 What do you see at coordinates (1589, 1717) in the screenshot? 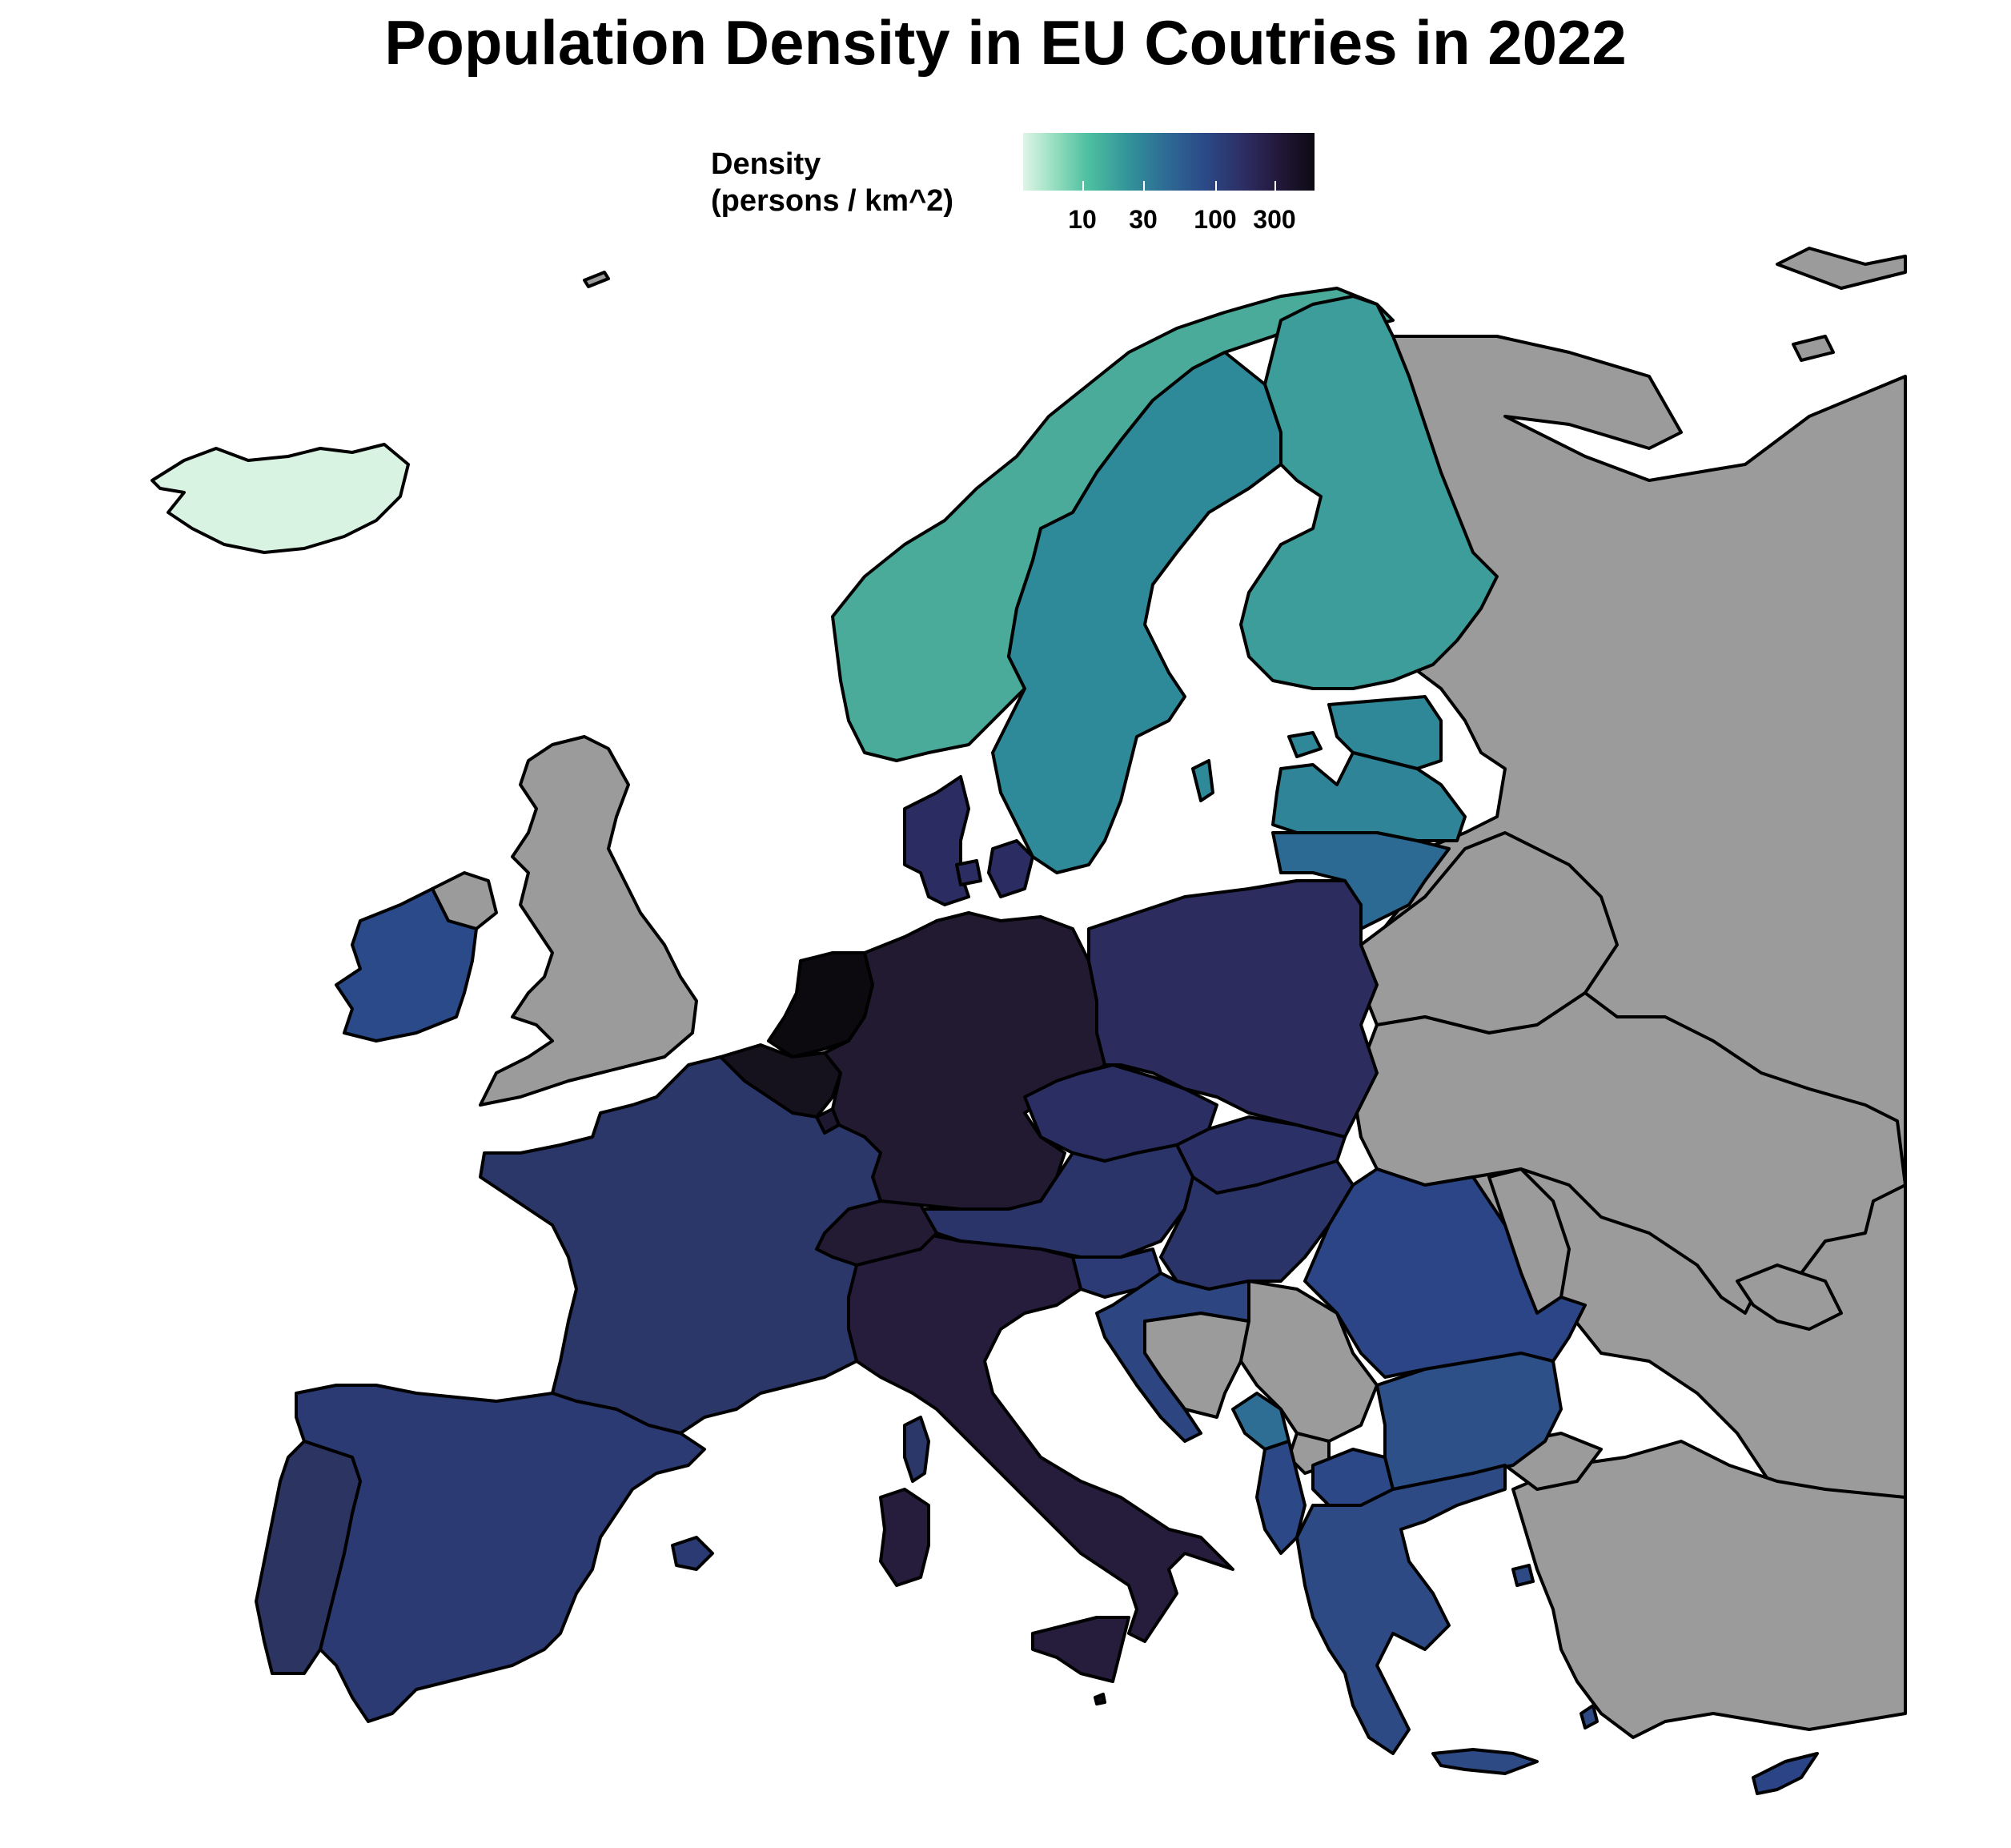
I see `country-greece-rhodes` at bounding box center [1589, 1717].